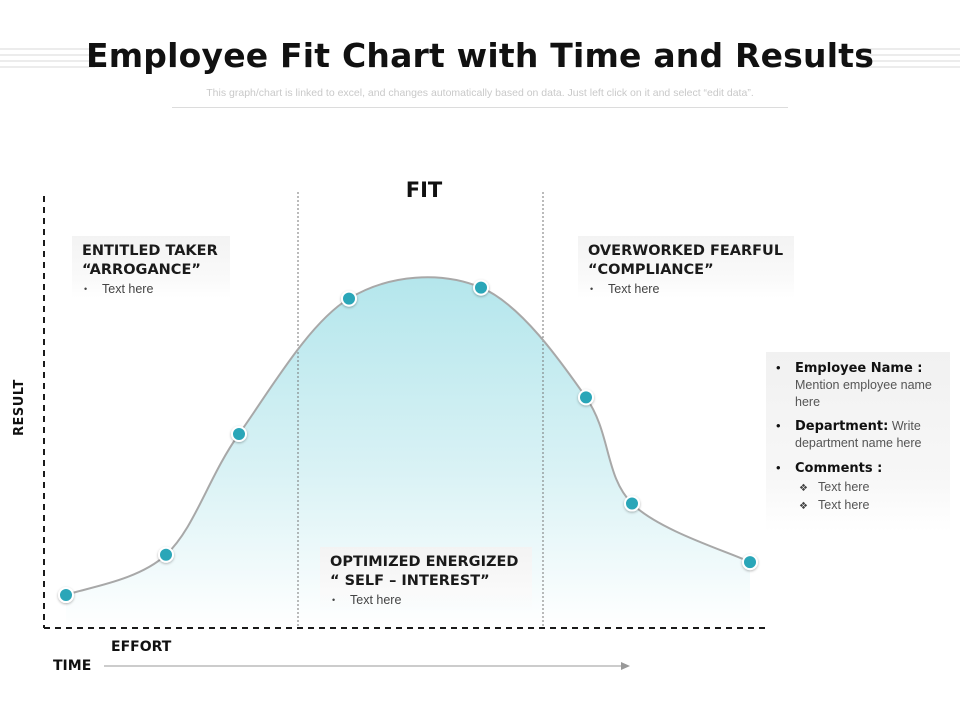 This screenshot has width=960, height=720. What do you see at coordinates (829, 467) in the screenshot?
I see `info-comments: • Comments :` at bounding box center [829, 467].